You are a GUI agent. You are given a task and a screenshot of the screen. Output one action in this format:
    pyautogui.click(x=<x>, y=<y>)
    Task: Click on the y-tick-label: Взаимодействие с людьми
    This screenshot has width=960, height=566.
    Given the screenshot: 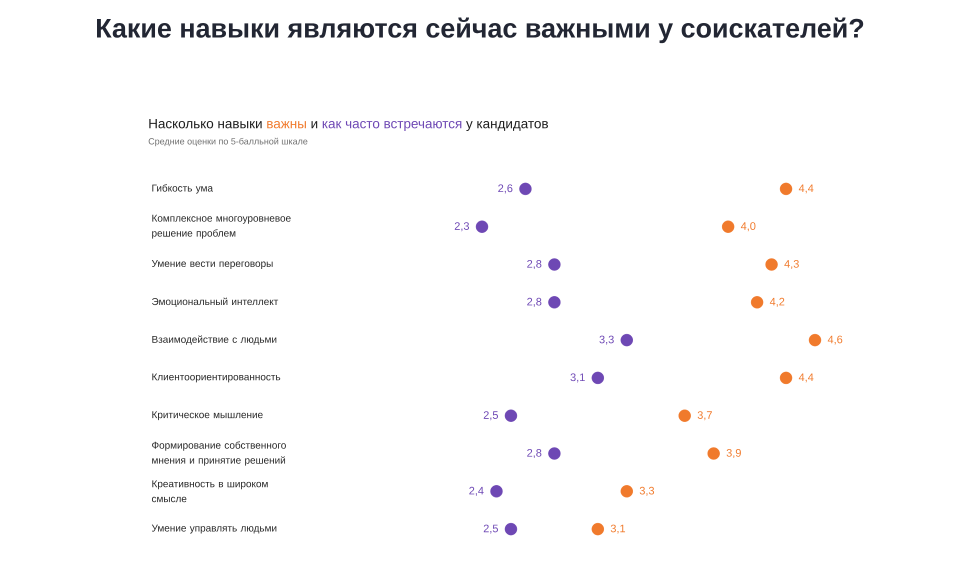 What is the action you would take?
    pyautogui.click(x=214, y=340)
    